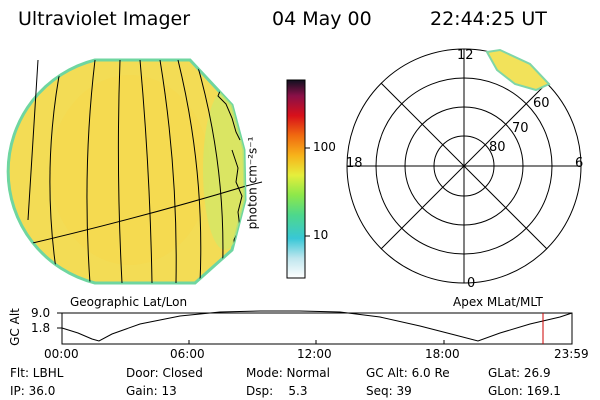 The image size is (600, 400). I want to click on x-tick-0: 00:00, so click(61, 354).